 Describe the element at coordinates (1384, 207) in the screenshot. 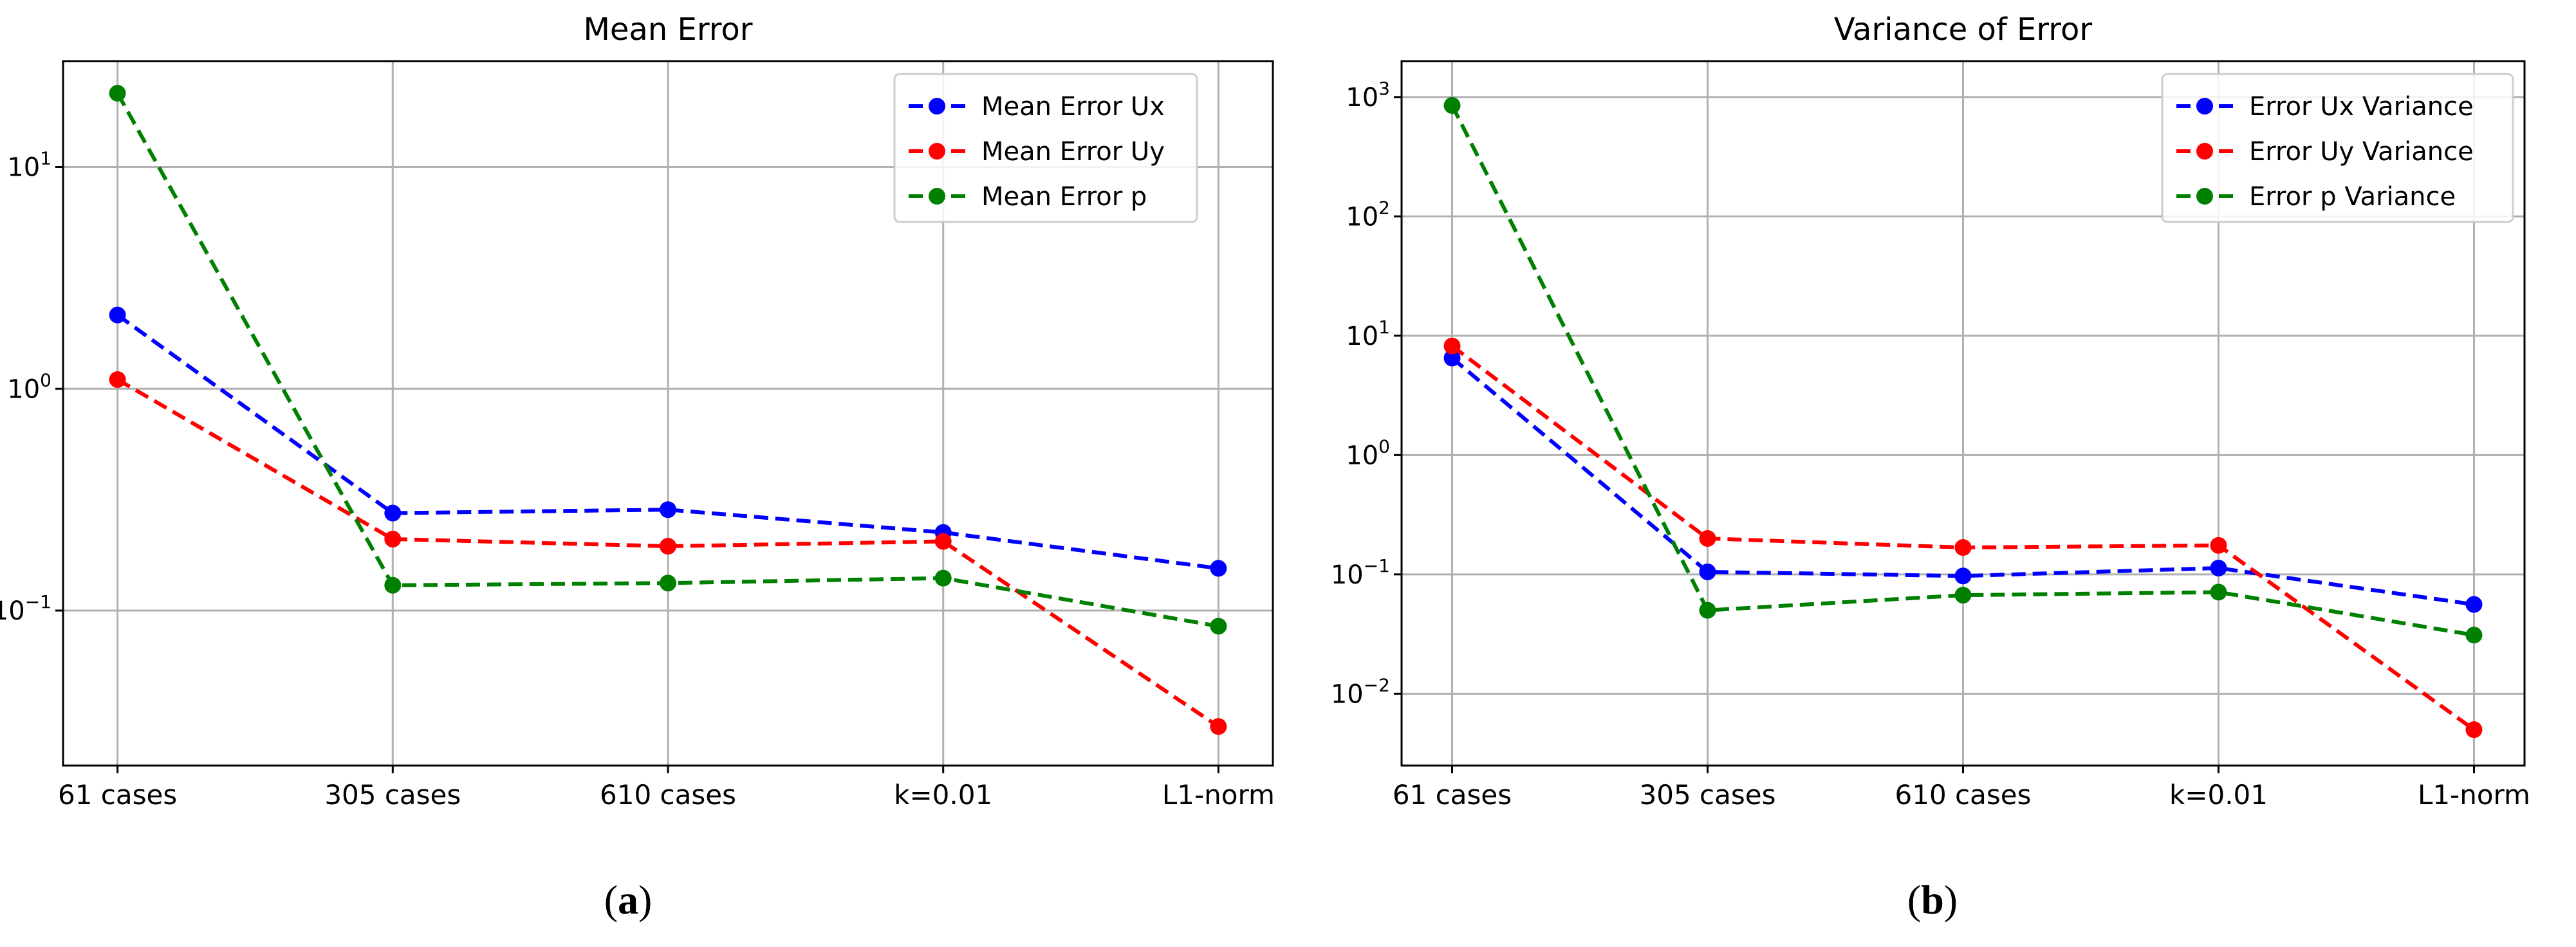

I see `y-tick-exponent: 2` at that location.